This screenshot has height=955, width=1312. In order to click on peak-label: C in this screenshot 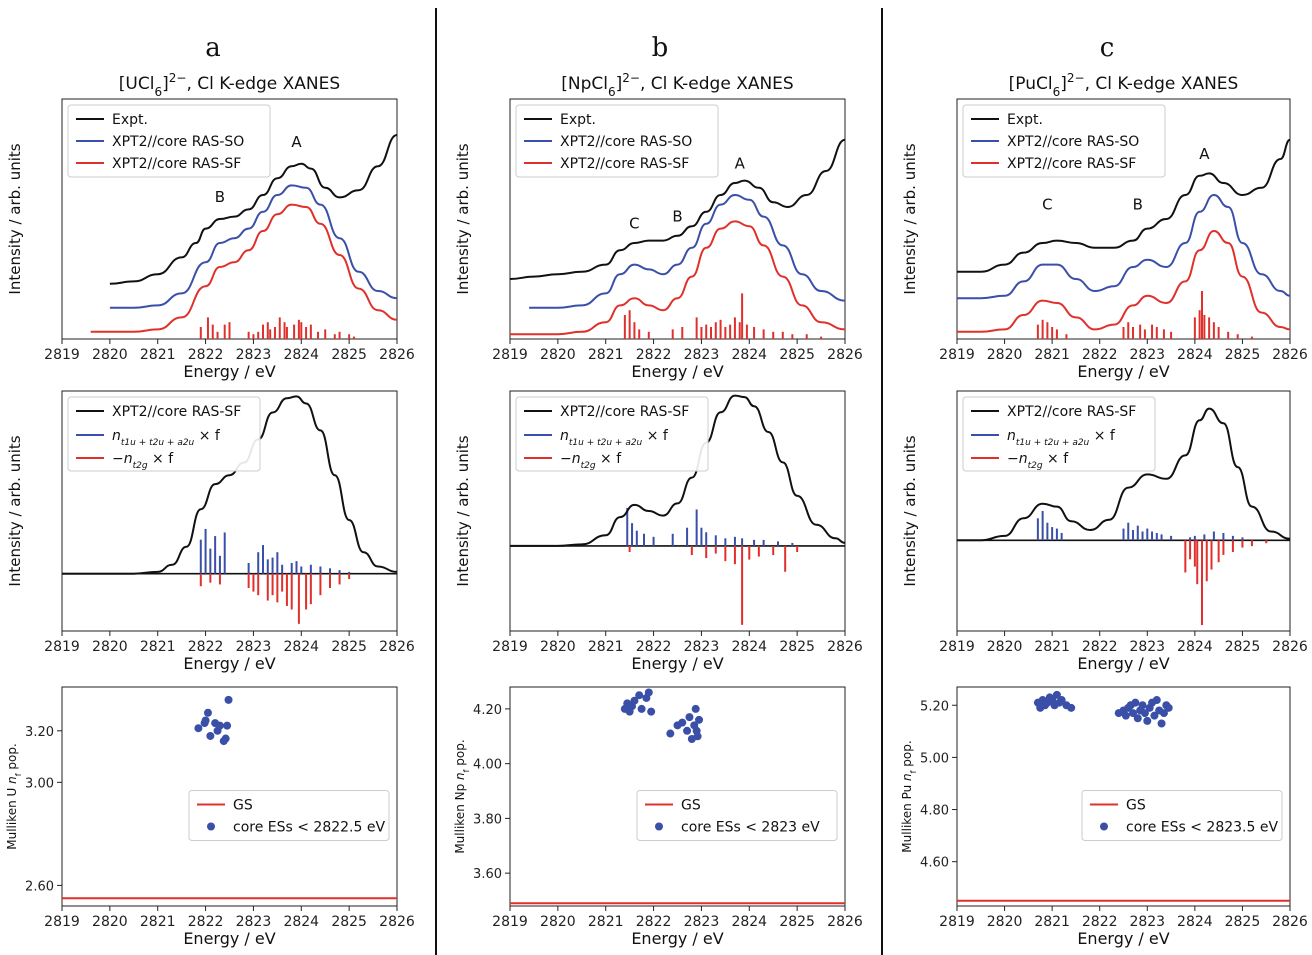, I will do `click(634, 224)`.